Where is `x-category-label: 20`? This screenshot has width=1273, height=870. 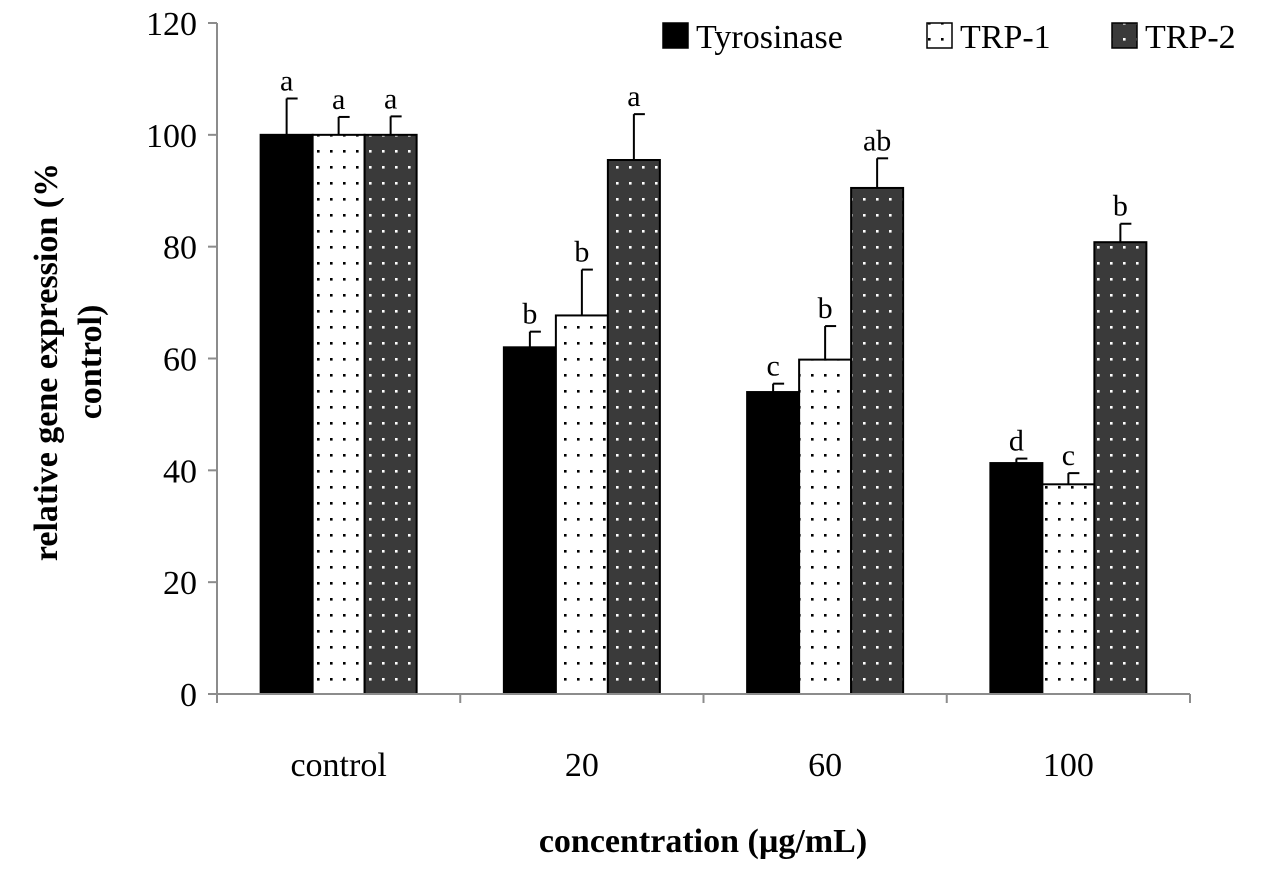
x-category-label: 20 is located at coordinates (582, 765).